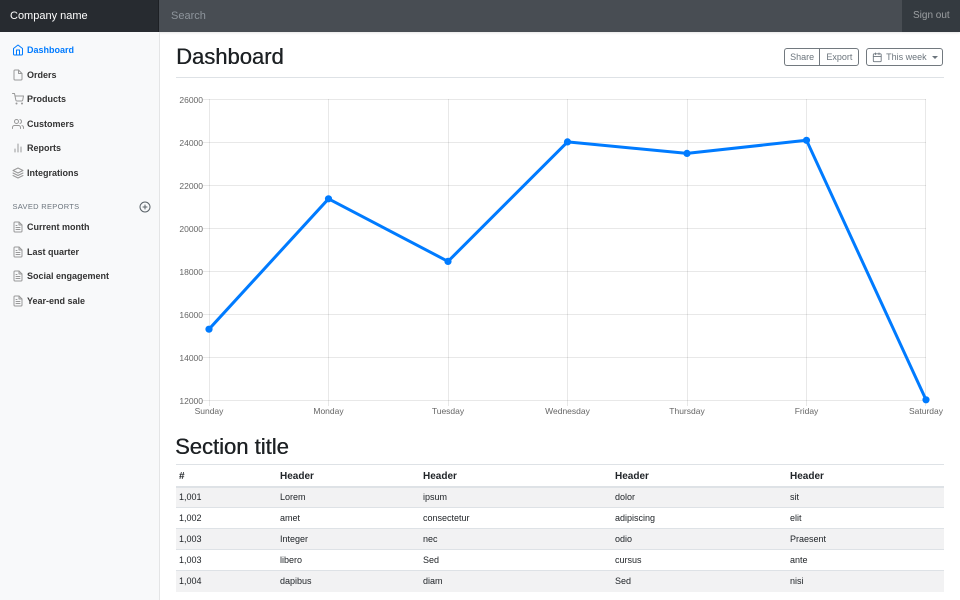 The image size is (960, 600). I want to click on svg-text: 26000, so click(191, 100).